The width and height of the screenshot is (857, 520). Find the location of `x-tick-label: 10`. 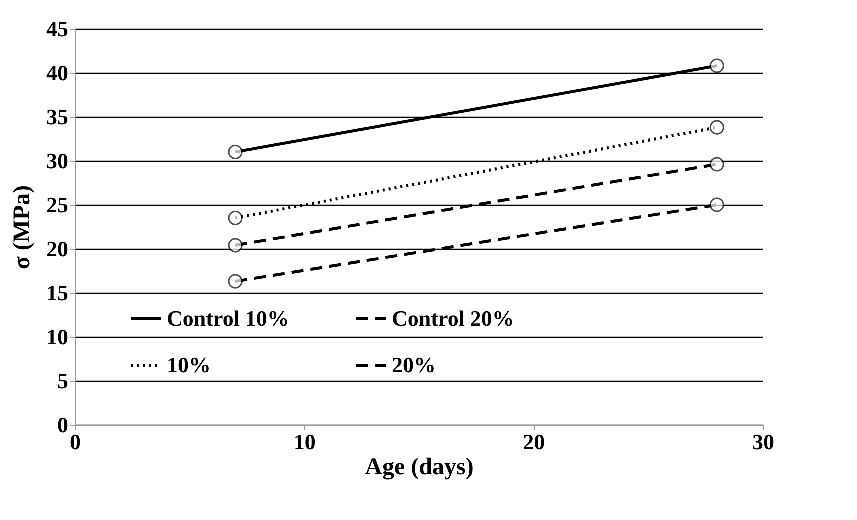

x-tick-label: 10 is located at coordinates (305, 442).